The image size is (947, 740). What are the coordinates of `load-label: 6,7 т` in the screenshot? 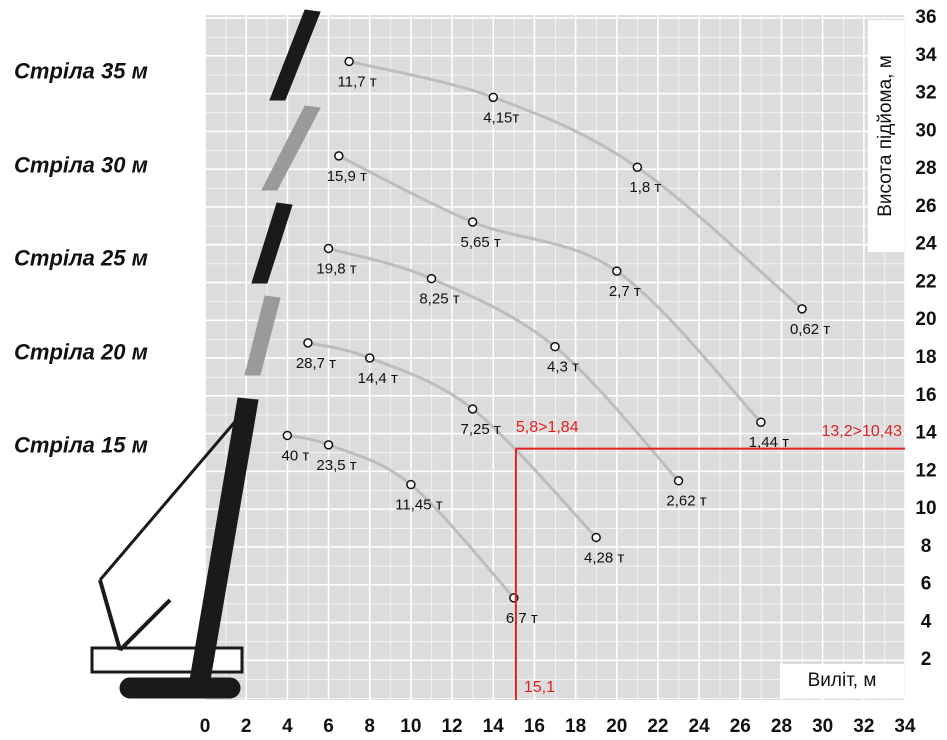 It's located at (522, 618).